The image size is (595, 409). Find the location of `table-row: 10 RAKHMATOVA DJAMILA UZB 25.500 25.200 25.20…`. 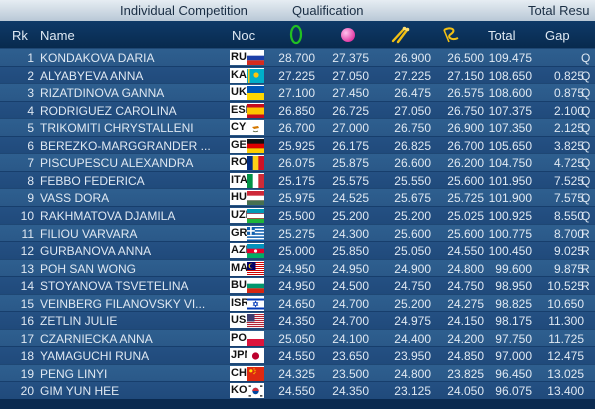

table-row: 10 RAKHMATOVA DJAMILA UZB 25.500 25.200 25.20… is located at coordinates (297, 215).